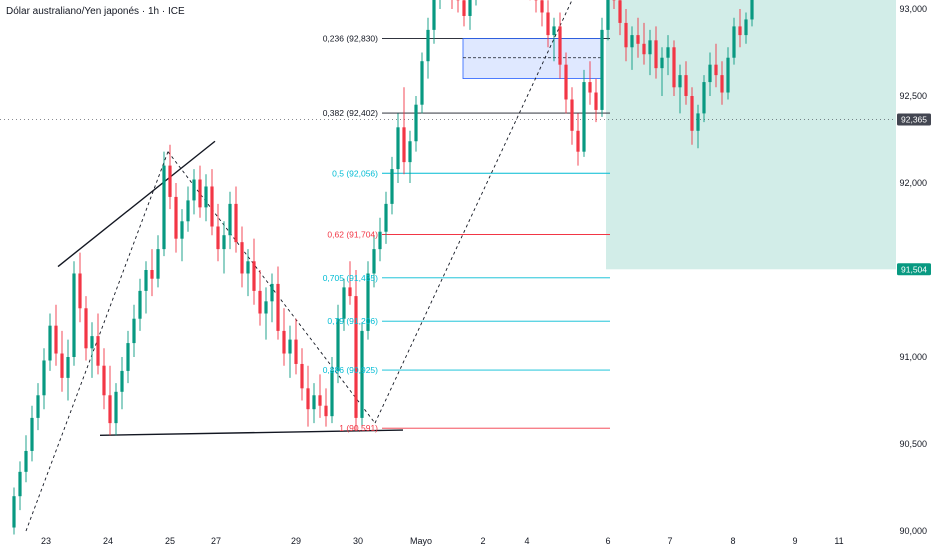 The width and height of the screenshot is (932, 550). I want to click on channel-top-line, so click(136, 204).